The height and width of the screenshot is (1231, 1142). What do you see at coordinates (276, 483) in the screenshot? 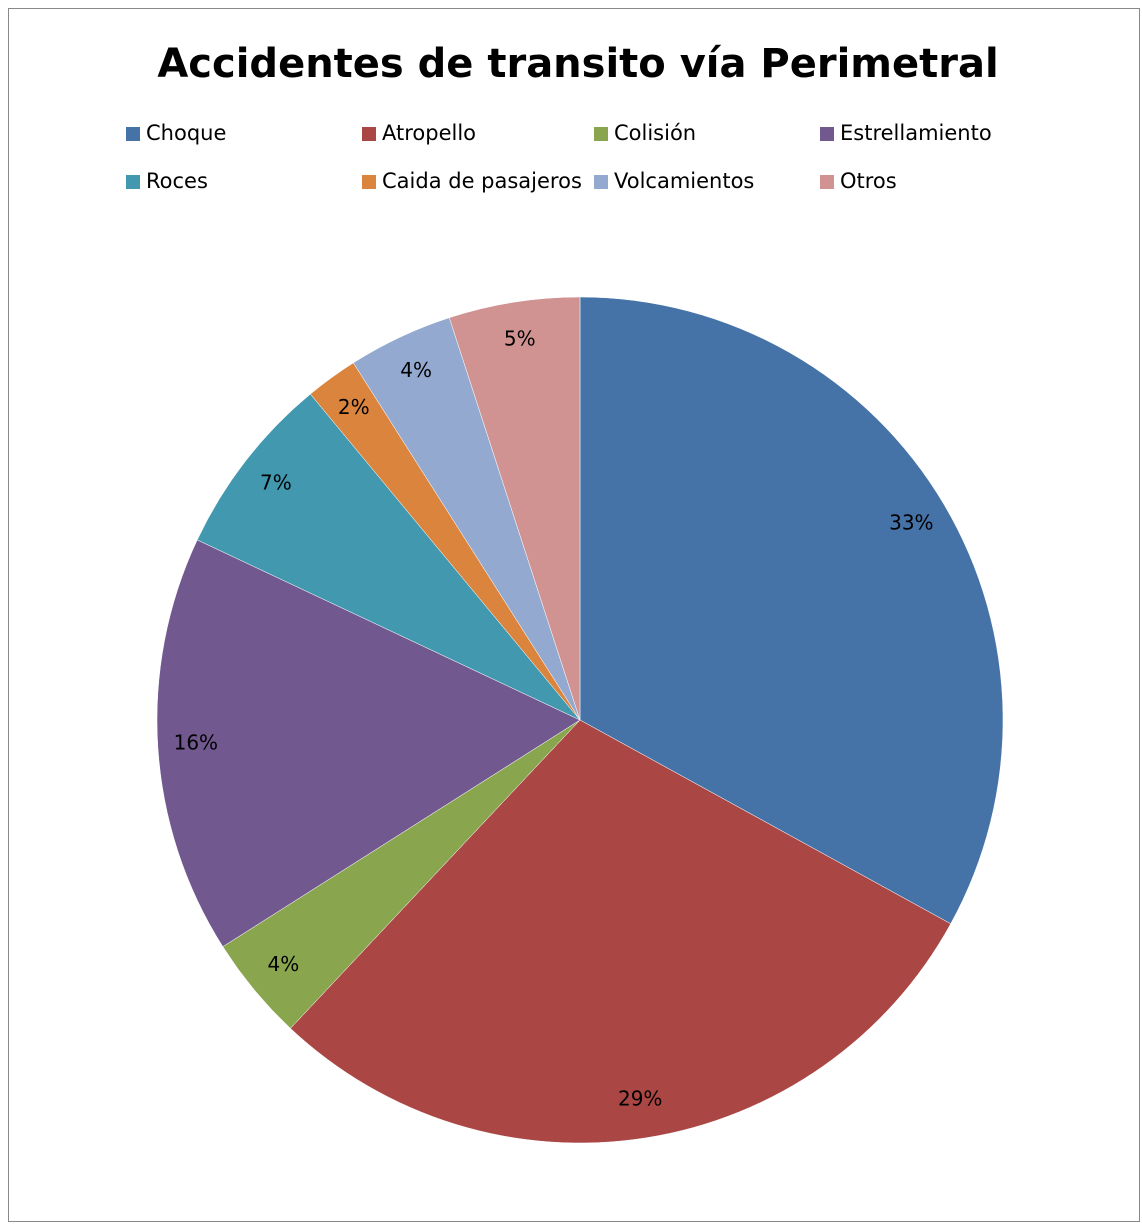
I see `data-label: 7%` at bounding box center [276, 483].